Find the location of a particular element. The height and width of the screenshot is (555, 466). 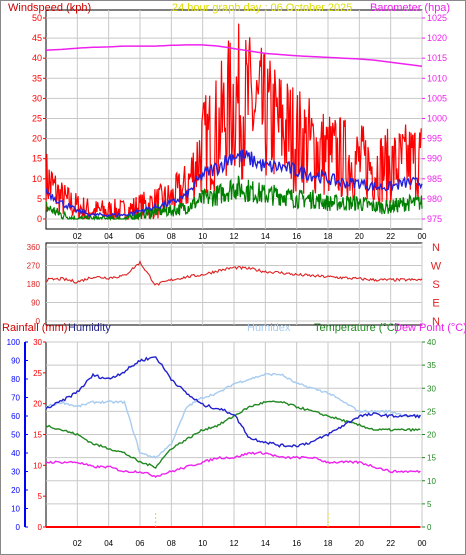

humidity-tick-label: 70 is located at coordinates (15, 398).